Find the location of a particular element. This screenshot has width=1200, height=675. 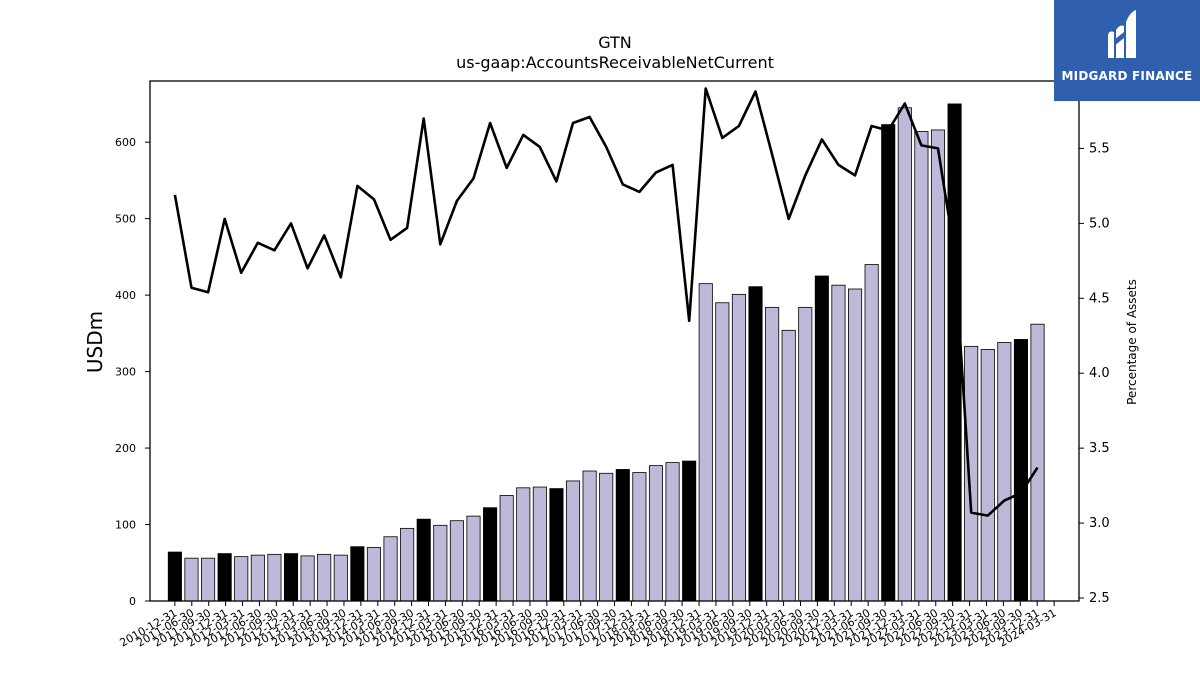

y-tick-label: 500 is located at coordinates (125, 219).